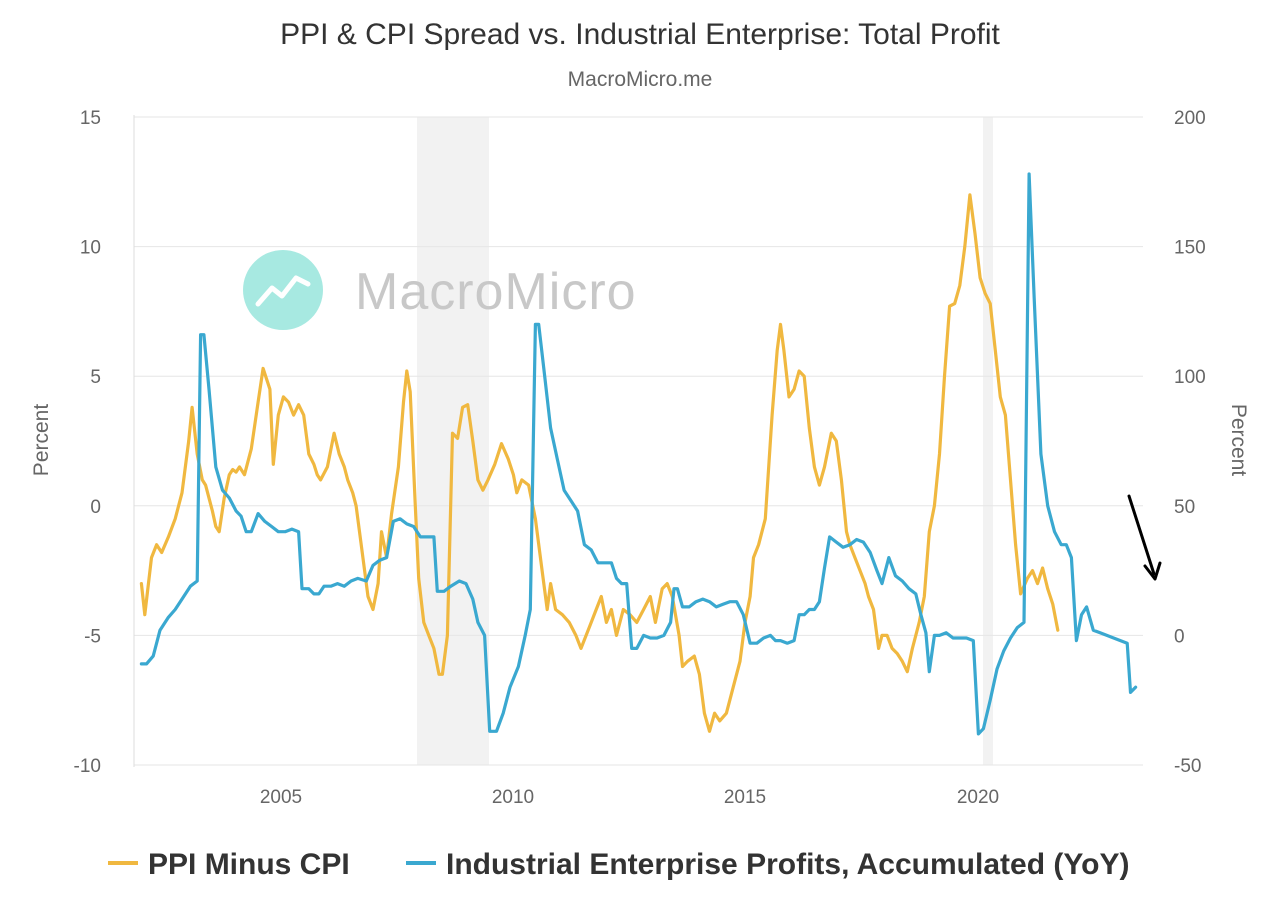 The height and width of the screenshot is (920, 1280). I want to click on annotation-arrow-shaft, so click(1141, 535).